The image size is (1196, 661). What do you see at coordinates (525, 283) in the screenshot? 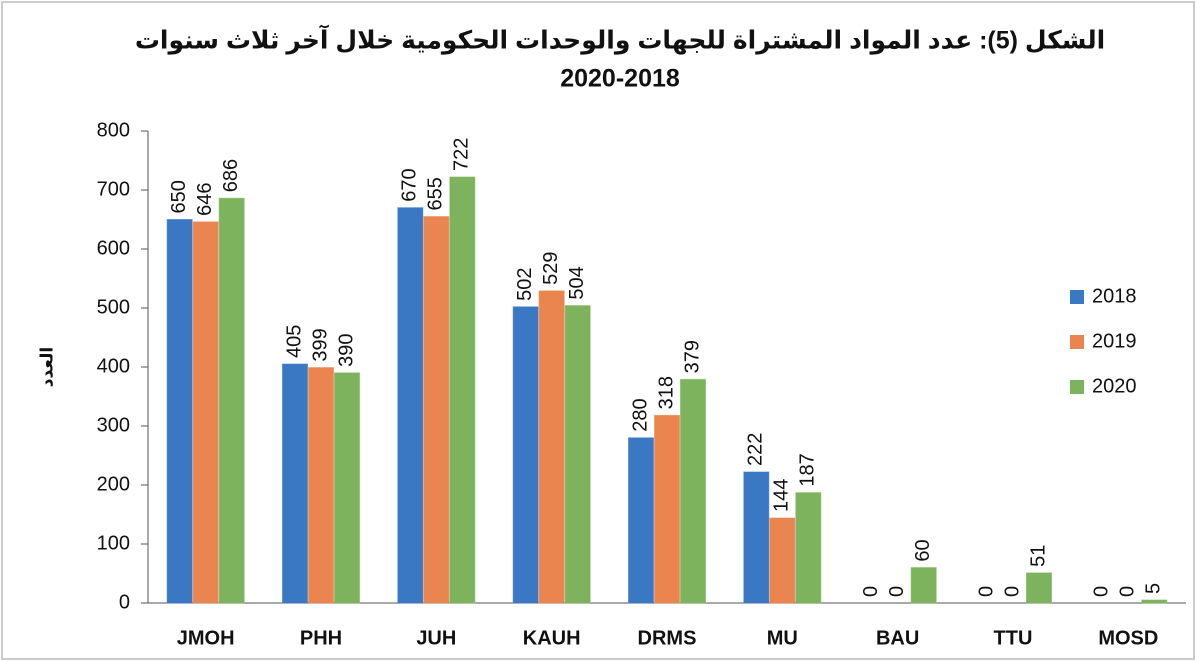
I see `value-label: 502` at bounding box center [525, 283].